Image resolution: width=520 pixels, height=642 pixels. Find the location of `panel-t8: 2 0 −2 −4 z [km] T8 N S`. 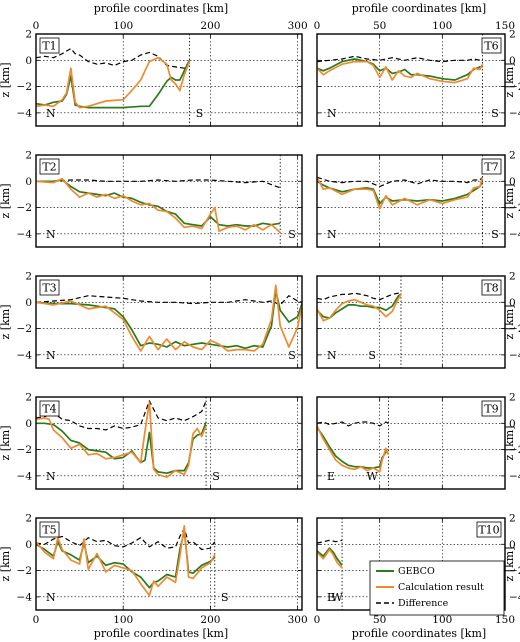

panel-t8: 2 0 −2 −4 z [km] T8 N S is located at coordinates (418, 320).